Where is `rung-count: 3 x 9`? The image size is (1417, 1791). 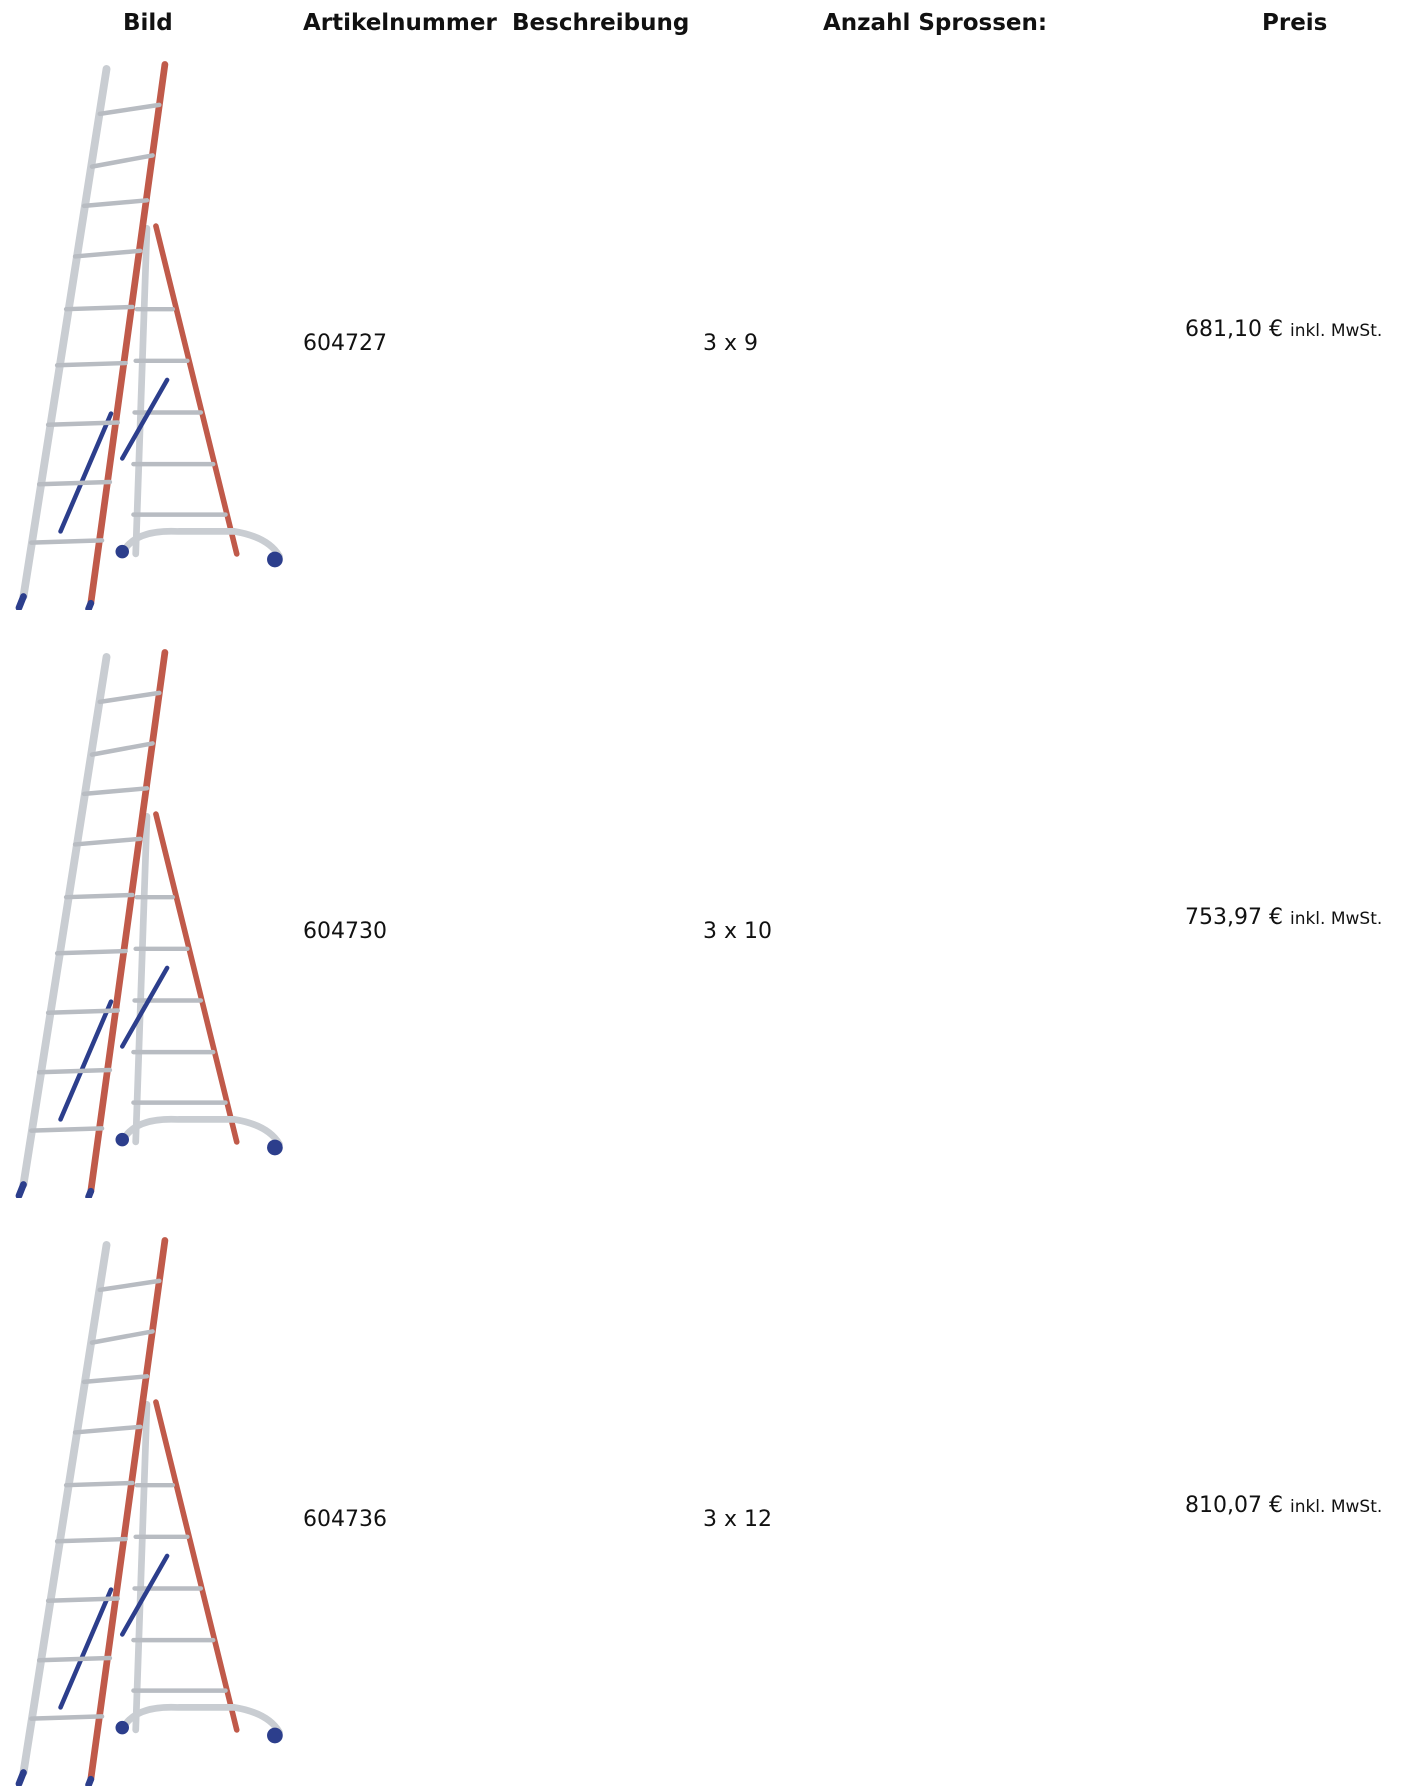 rung-count: 3 x 9 is located at coordinates (730, 343).